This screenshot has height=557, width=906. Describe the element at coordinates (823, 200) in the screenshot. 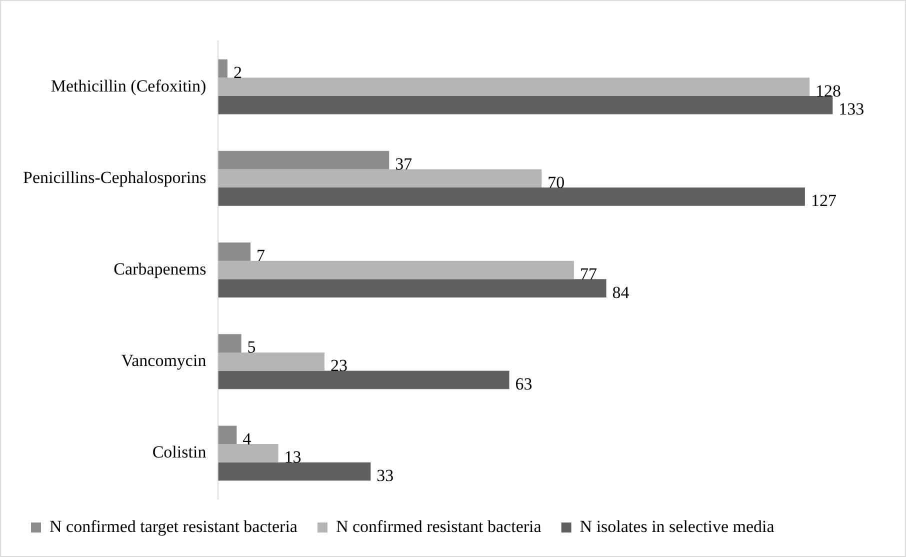

I see `data-label: 127` at that location.